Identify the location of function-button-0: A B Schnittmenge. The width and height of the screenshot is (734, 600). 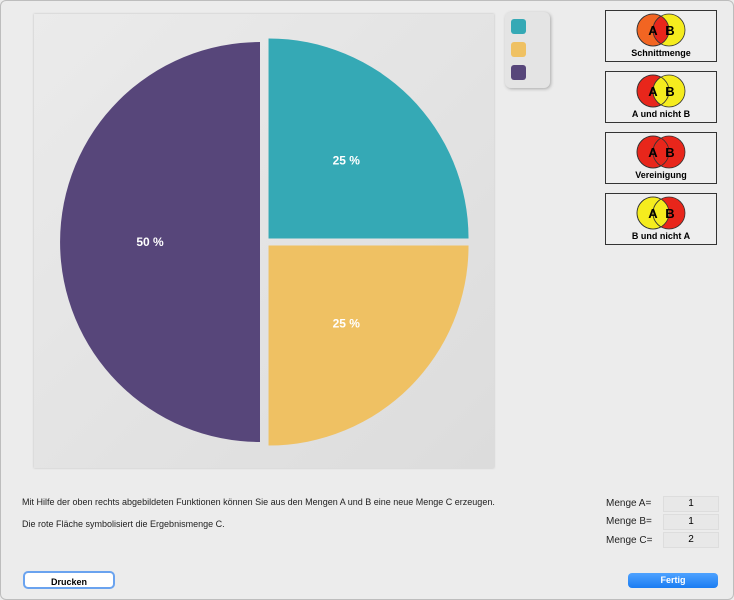
(661, 36).